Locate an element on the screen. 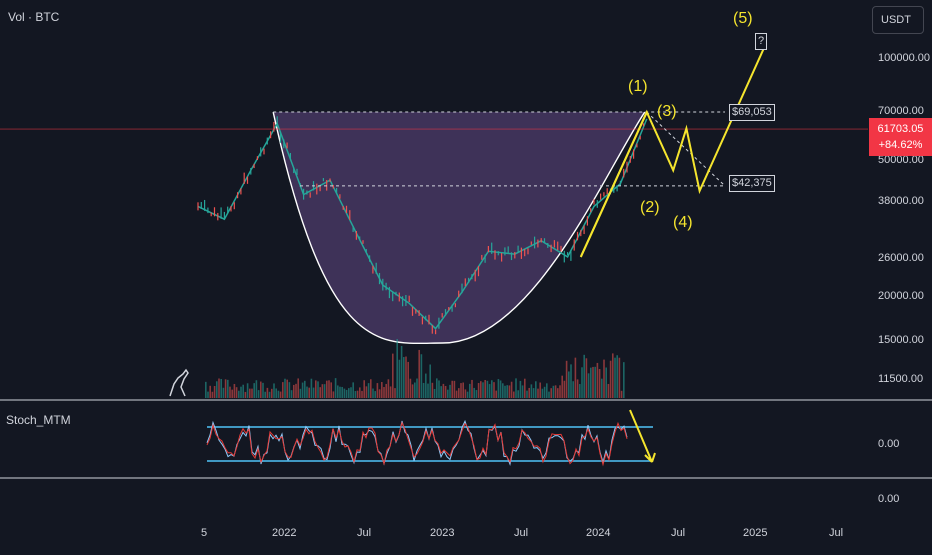  question-mark-label: ? is located at coordinates (761, 41).